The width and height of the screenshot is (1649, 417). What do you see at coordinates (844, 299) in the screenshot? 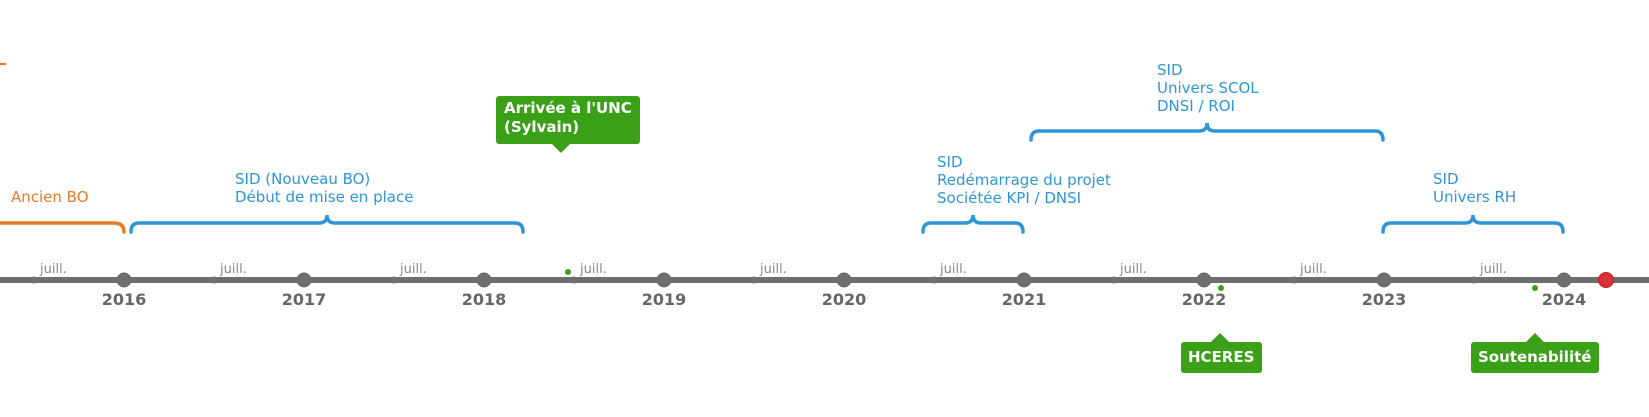
I see `year-label-2020: 2020` at bounding box center [844, 299].